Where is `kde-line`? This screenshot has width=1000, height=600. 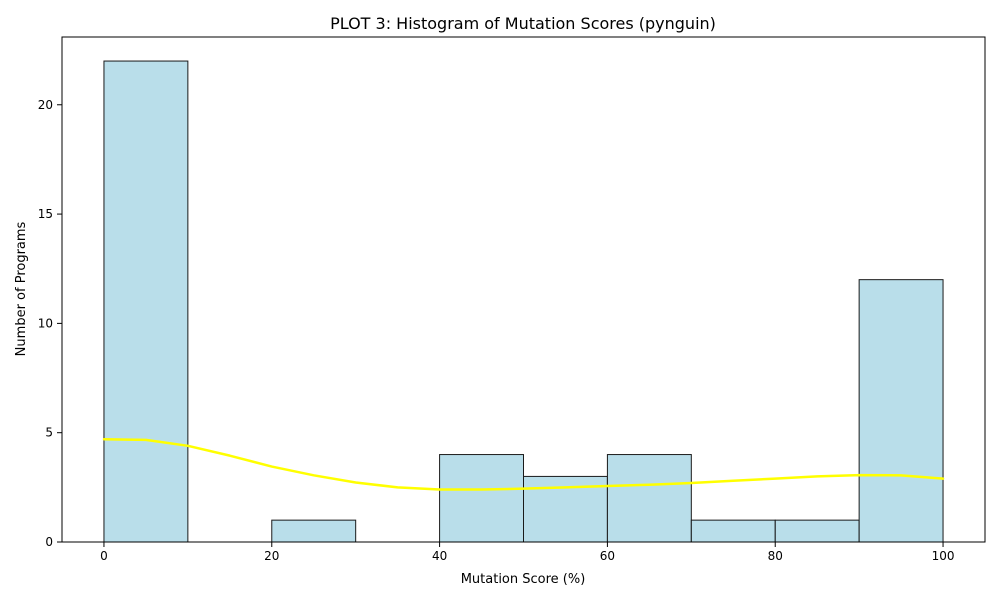
kde-line is located at coordinates (523, 464).